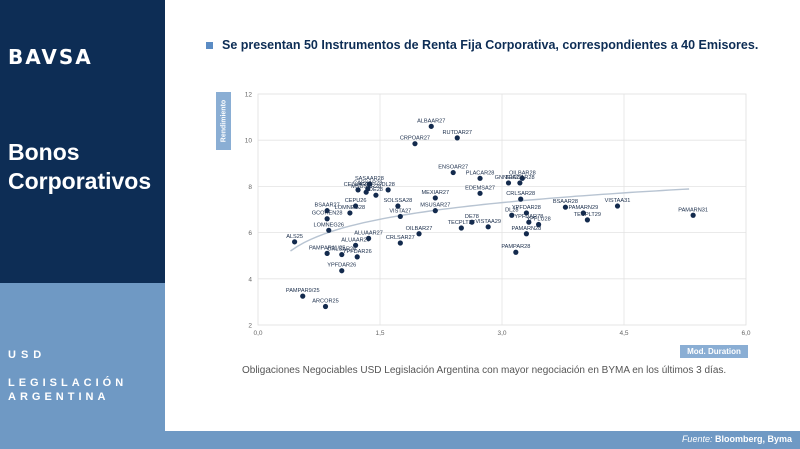 The image size is (800, 449). Describe the element at coordinates (461, 223) in the screenshot. I see `data-point-label: TECPLT27` at that location.